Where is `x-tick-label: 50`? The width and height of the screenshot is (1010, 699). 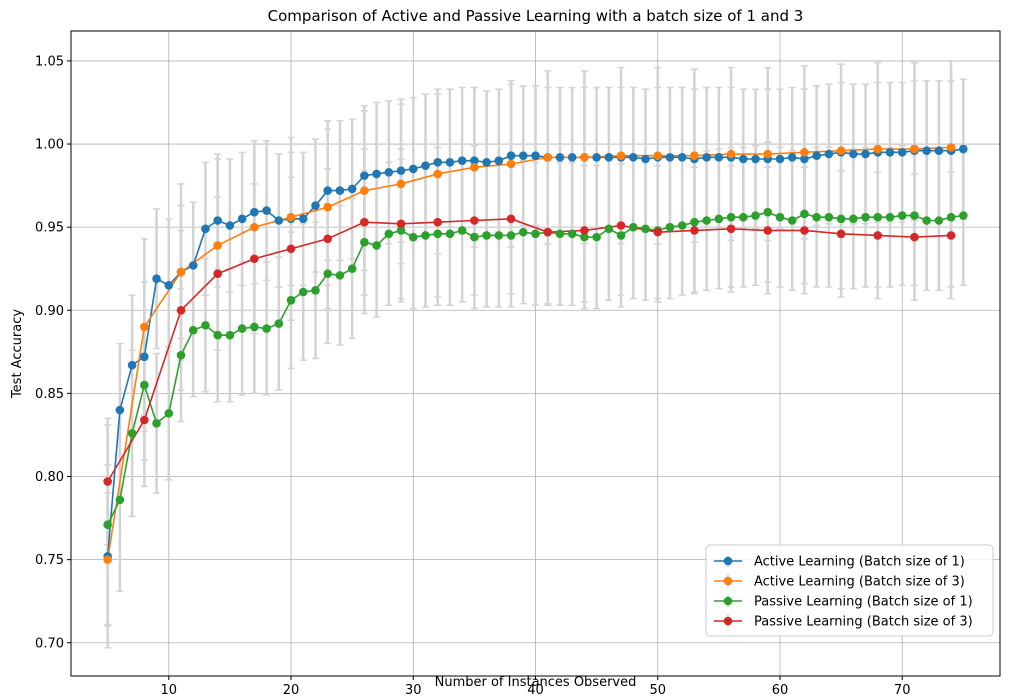
x-tick-label: 50 is located at coordinates (657, 690).